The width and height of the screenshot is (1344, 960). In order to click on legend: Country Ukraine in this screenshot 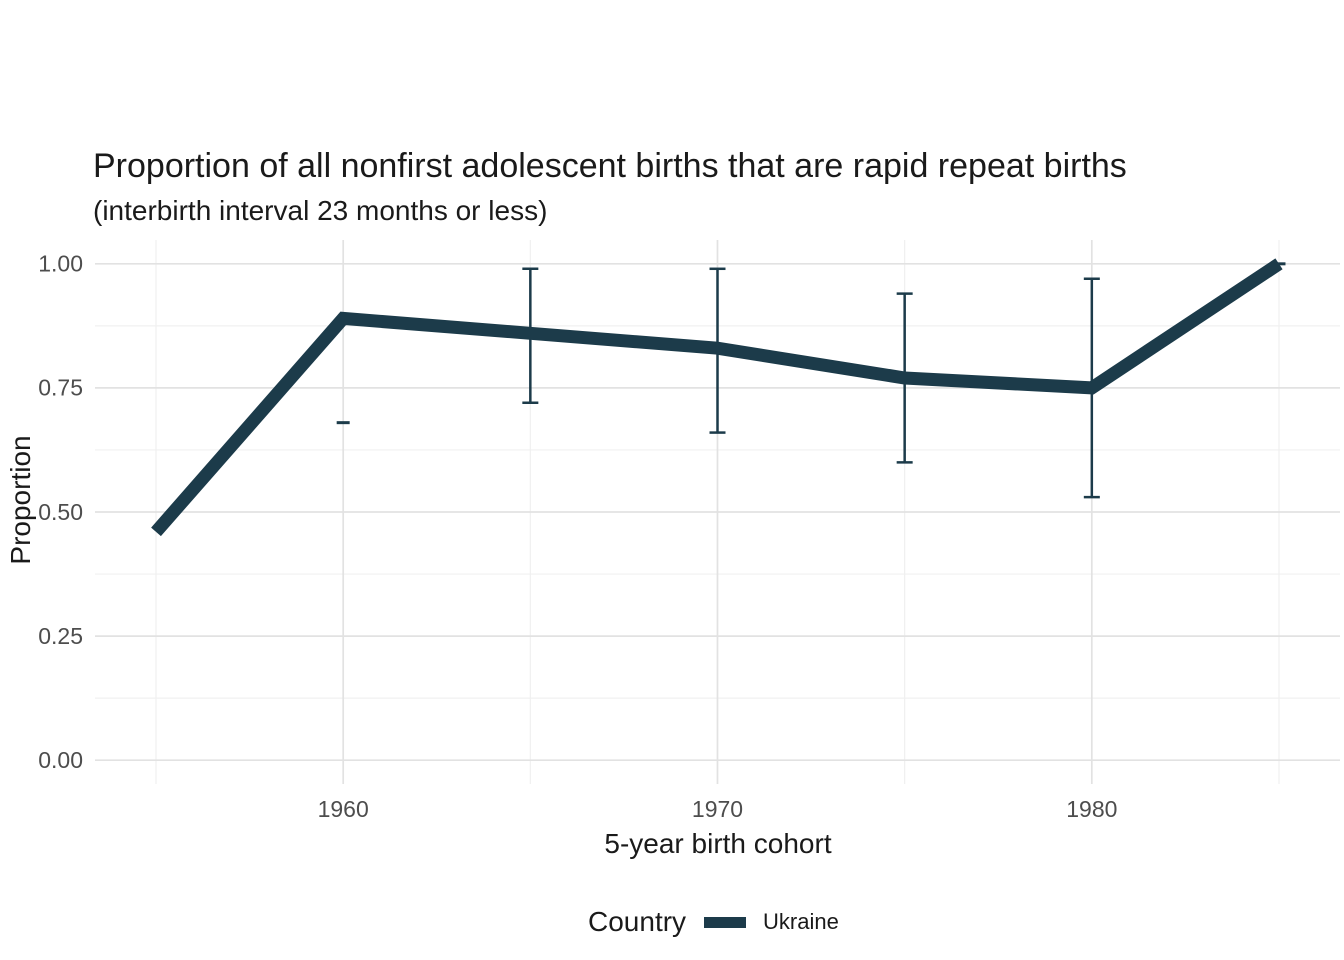, I will do `click(713, 922)`.